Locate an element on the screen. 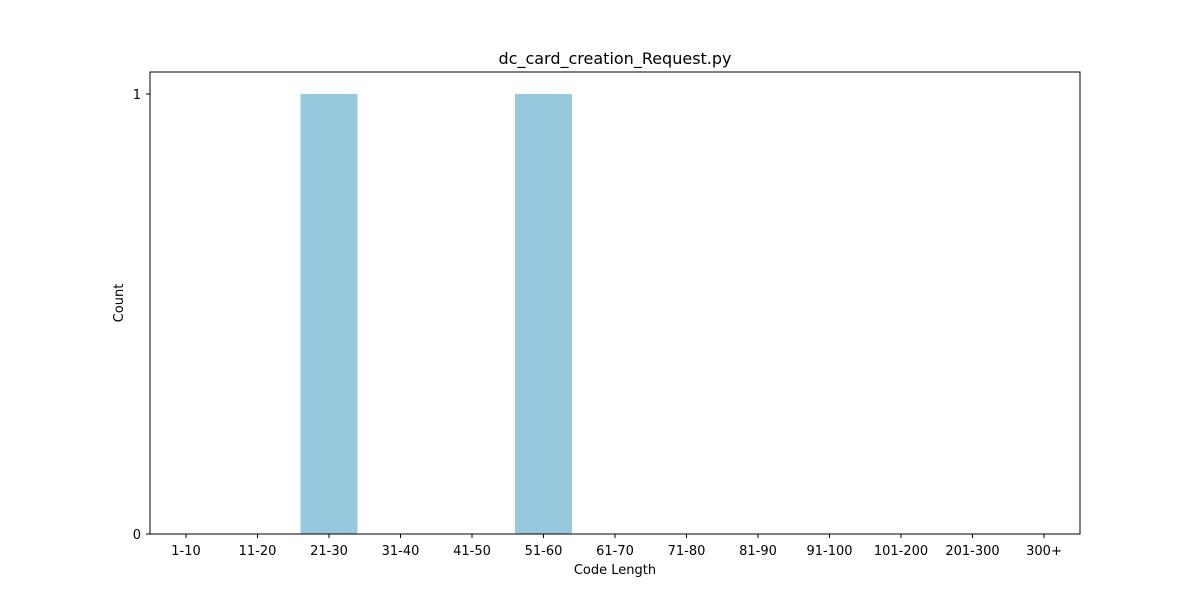  chart-title: dc_card_creation_Request.py is located at coordinates (614, 59).